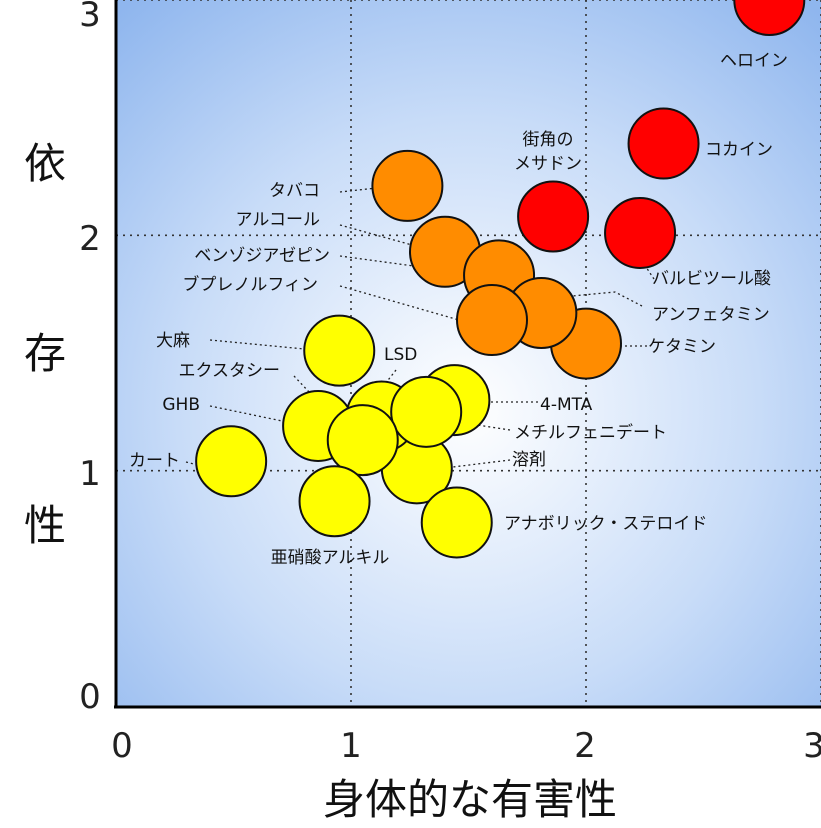 This screenshot has width=821, height=828. What do you see at coordinates (173, 341) in the screenshot?
I see `point-label: 大麻` at bounding box center [173, 341].